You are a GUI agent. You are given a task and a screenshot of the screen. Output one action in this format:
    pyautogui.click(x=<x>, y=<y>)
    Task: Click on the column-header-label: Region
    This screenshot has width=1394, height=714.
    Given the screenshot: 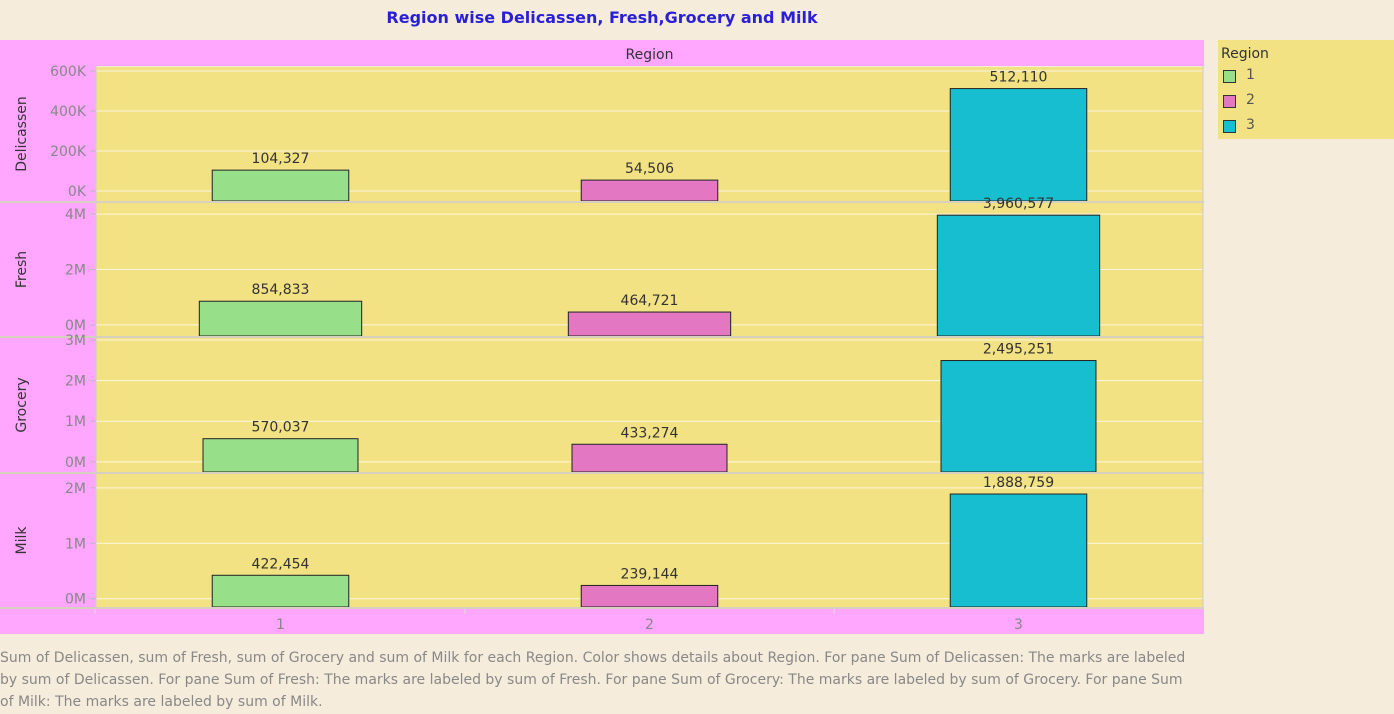 What is the action you would take?
    pyautogui.click(x=650, y=55)
    